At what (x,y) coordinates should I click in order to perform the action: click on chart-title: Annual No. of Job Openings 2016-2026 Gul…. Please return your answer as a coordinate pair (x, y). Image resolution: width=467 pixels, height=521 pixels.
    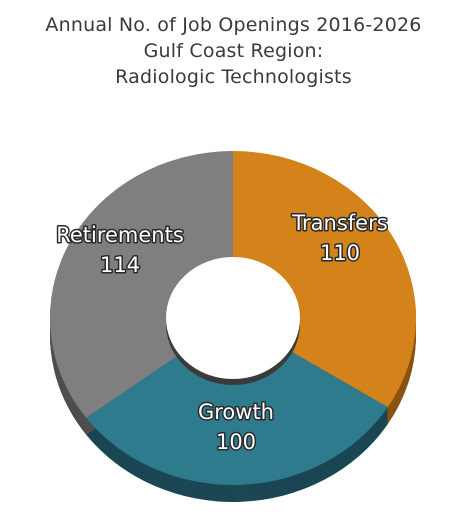
    Looking at the image, I should click on (233, 51).